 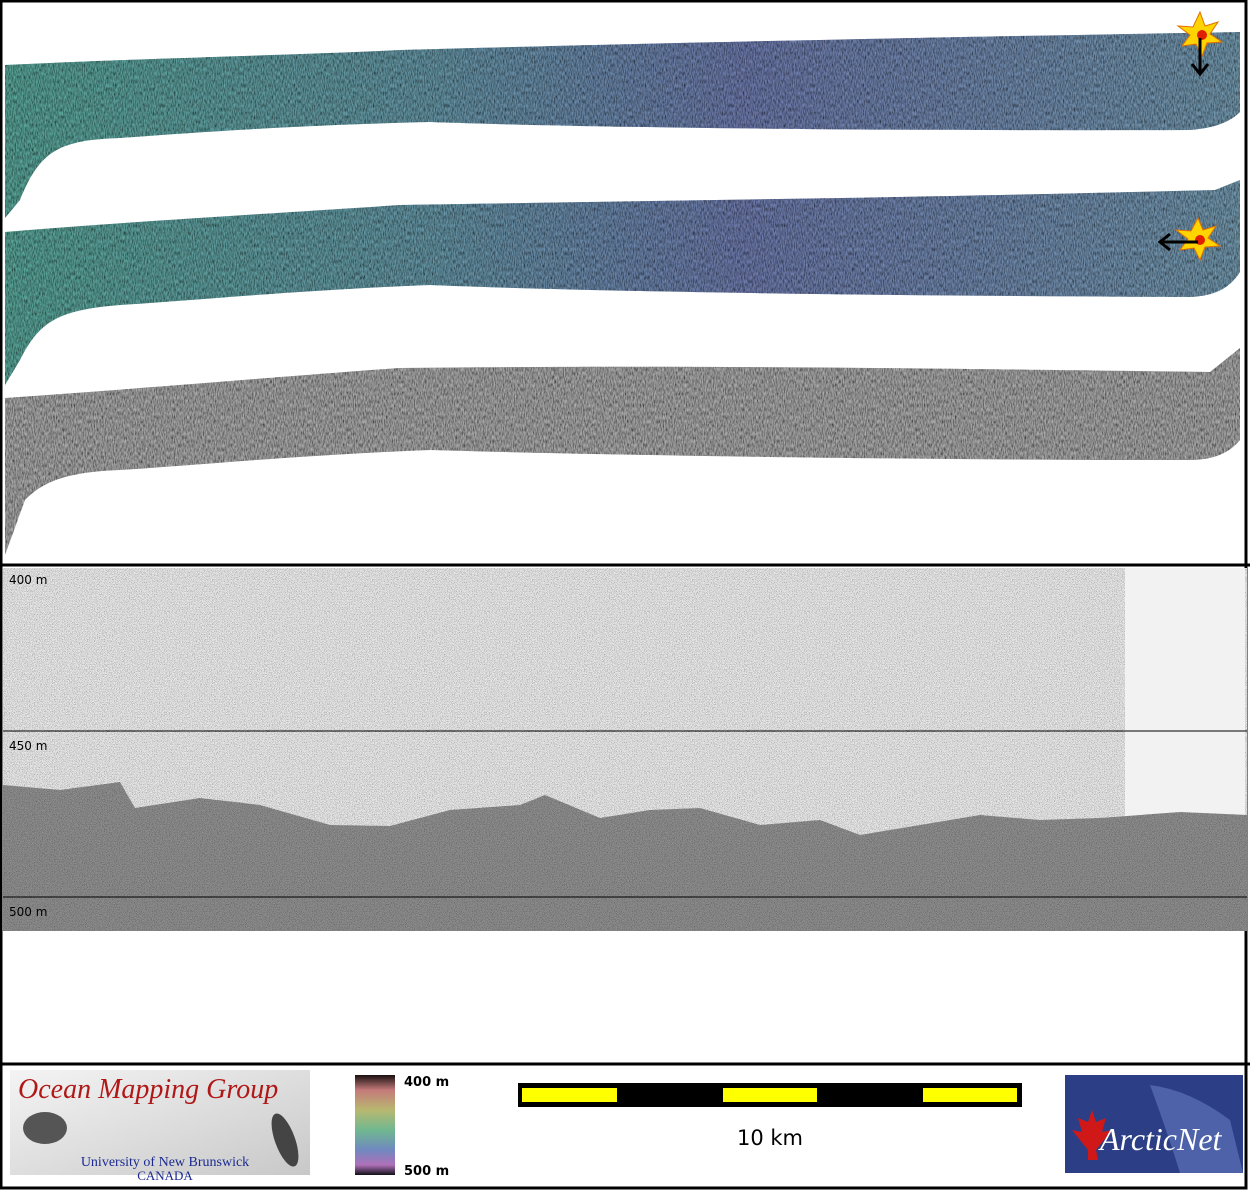 What do you see at coordinates (1160, 1139) in the screenshot?
I see `arcticnet-title: ArcticNet` at bounding box center [1160, 1139].